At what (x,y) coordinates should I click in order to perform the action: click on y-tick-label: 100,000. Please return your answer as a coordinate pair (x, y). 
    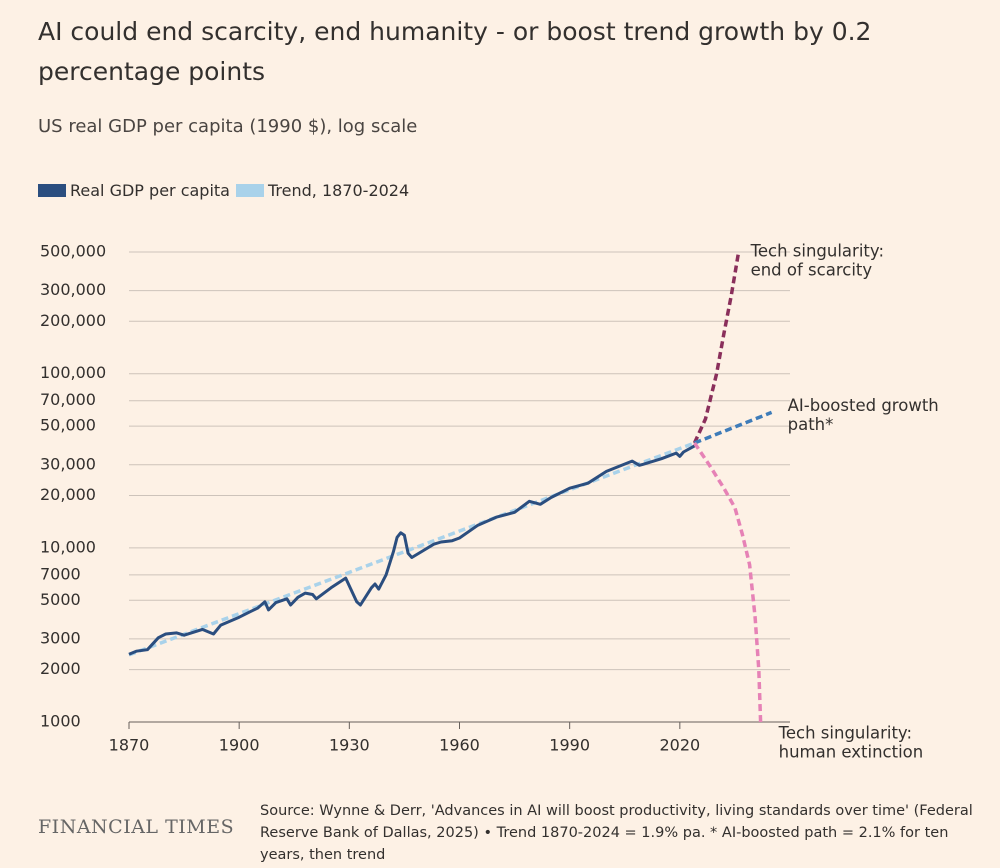
    Looking at the image, I should click on (73, 372).